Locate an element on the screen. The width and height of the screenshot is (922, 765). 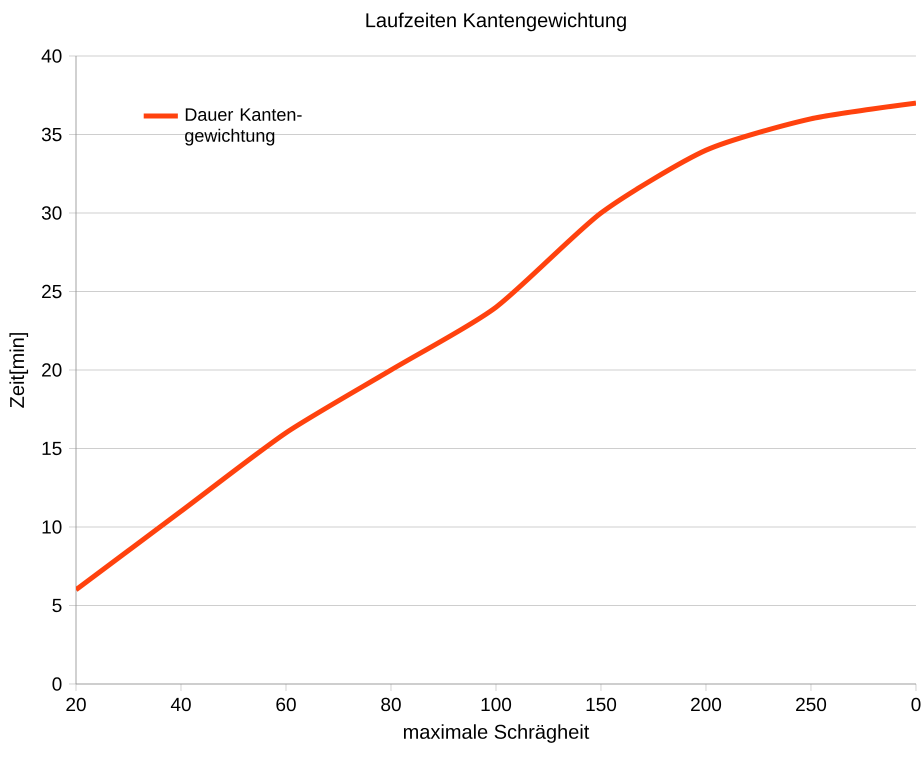
x-tick-label: 80 is located at coordinates (391, 705).